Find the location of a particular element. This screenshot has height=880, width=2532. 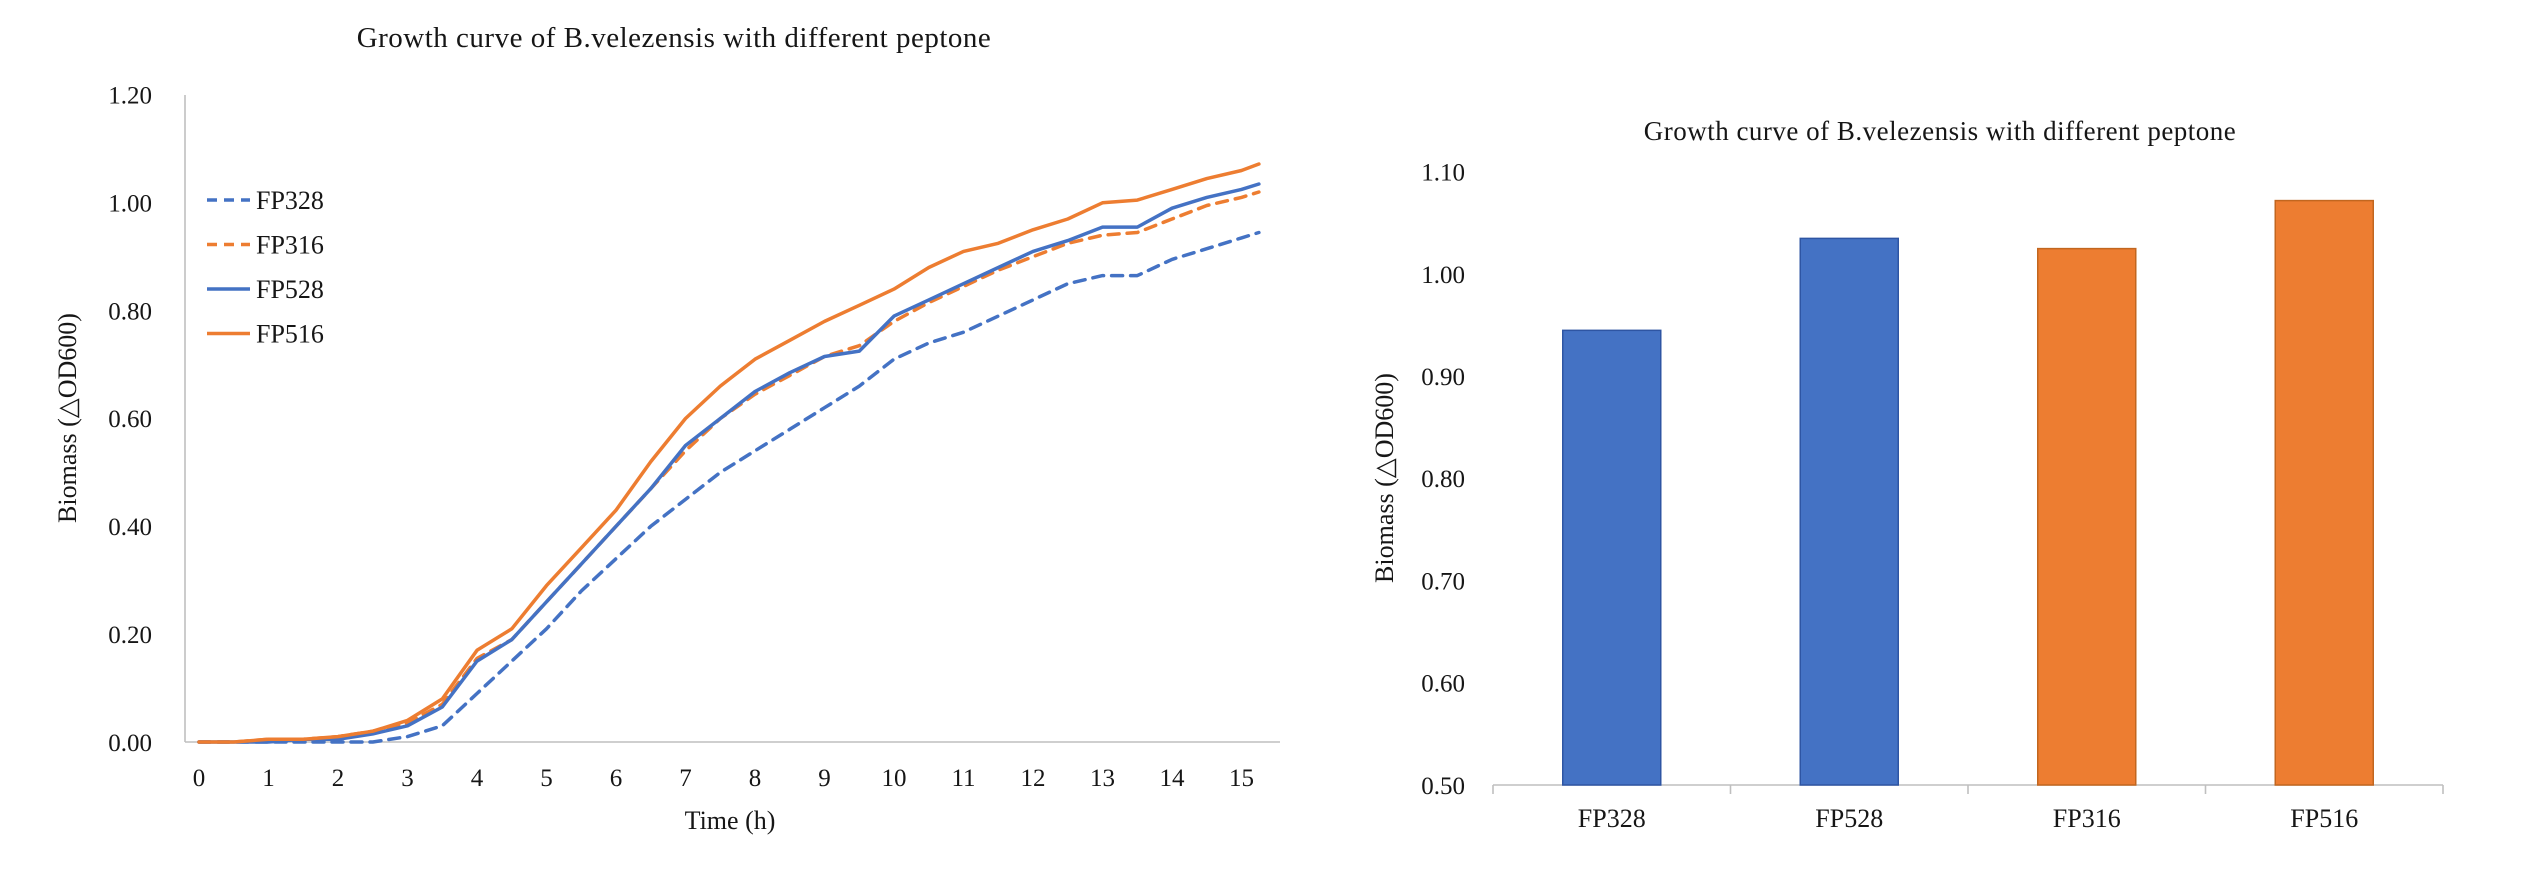

line-chart-y-tick-label: 0.40 is located at coordinates (130, 527).